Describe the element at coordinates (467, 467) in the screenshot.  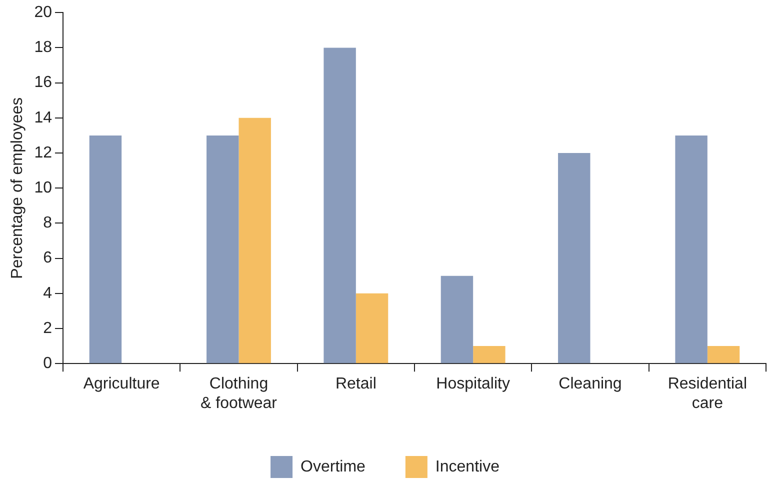
I see `legend-label: Incentive` at that location.